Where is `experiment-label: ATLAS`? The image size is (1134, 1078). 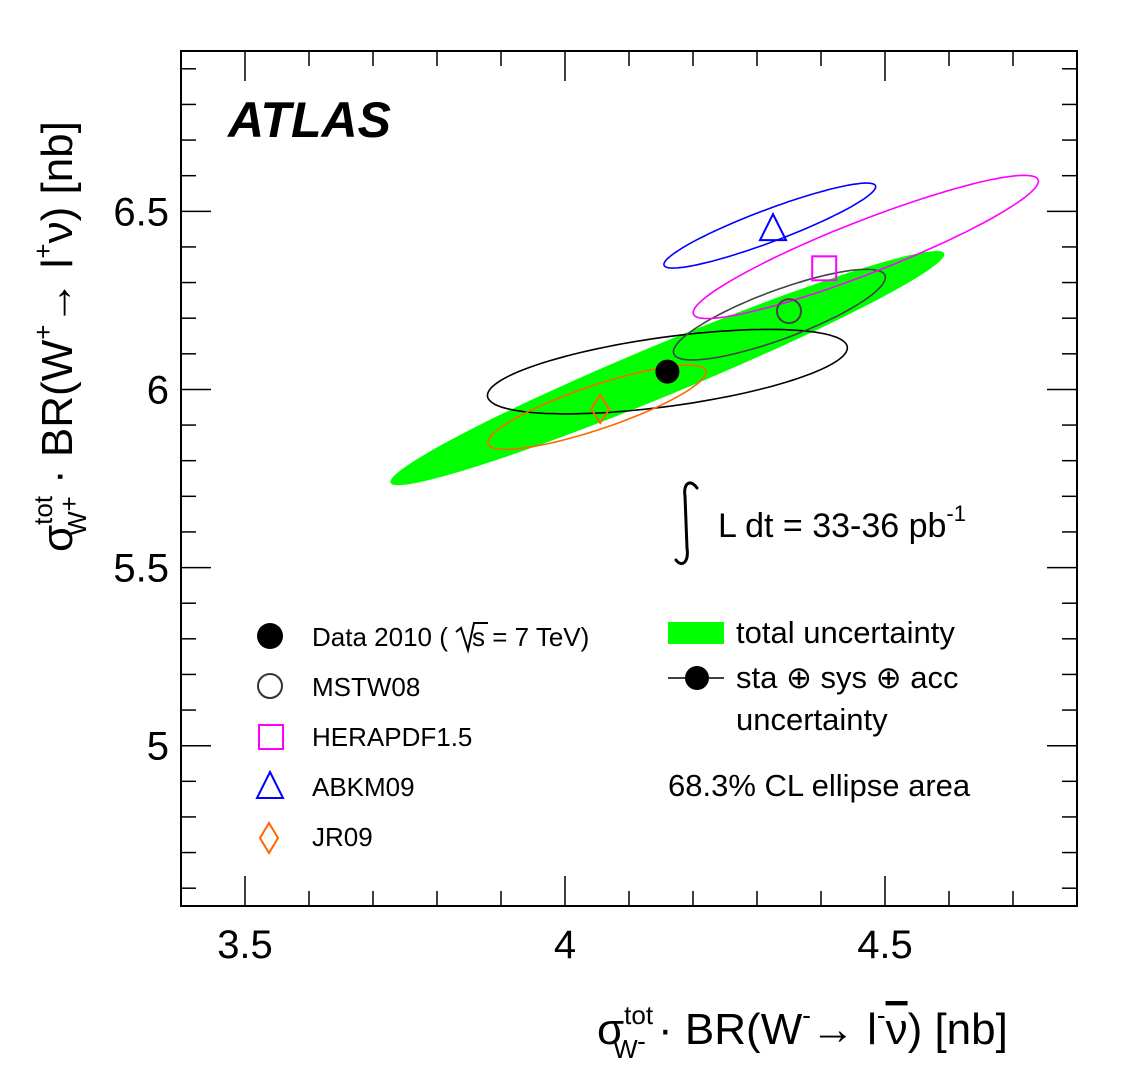
experiment-label: ATLAS is located at coordinates (308, 120).